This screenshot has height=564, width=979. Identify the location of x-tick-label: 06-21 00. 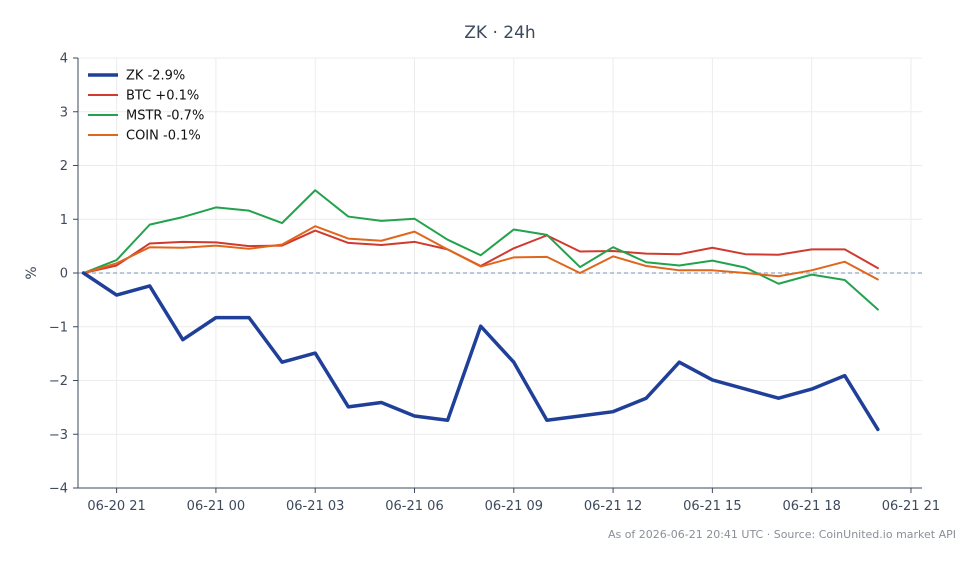
(216, 506).